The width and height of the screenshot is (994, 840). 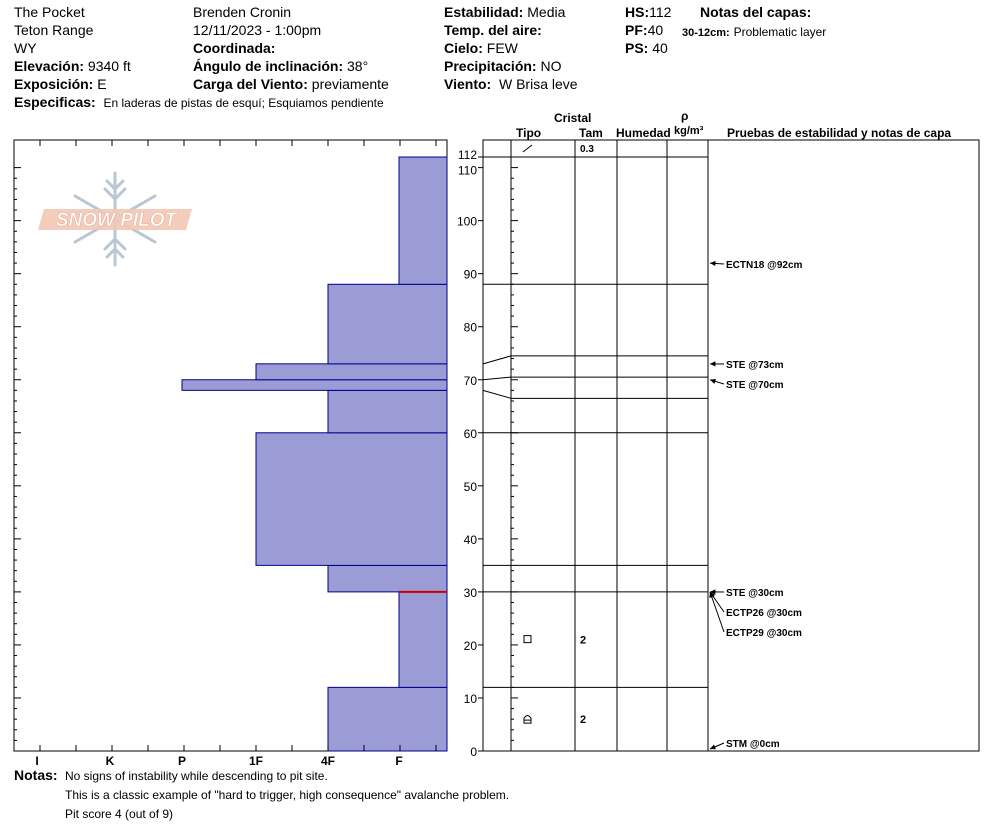 What do you see at coordinates (636, 30) in the screenshot?
I see `pf-label: PF:` at bounding box center [636, 30].